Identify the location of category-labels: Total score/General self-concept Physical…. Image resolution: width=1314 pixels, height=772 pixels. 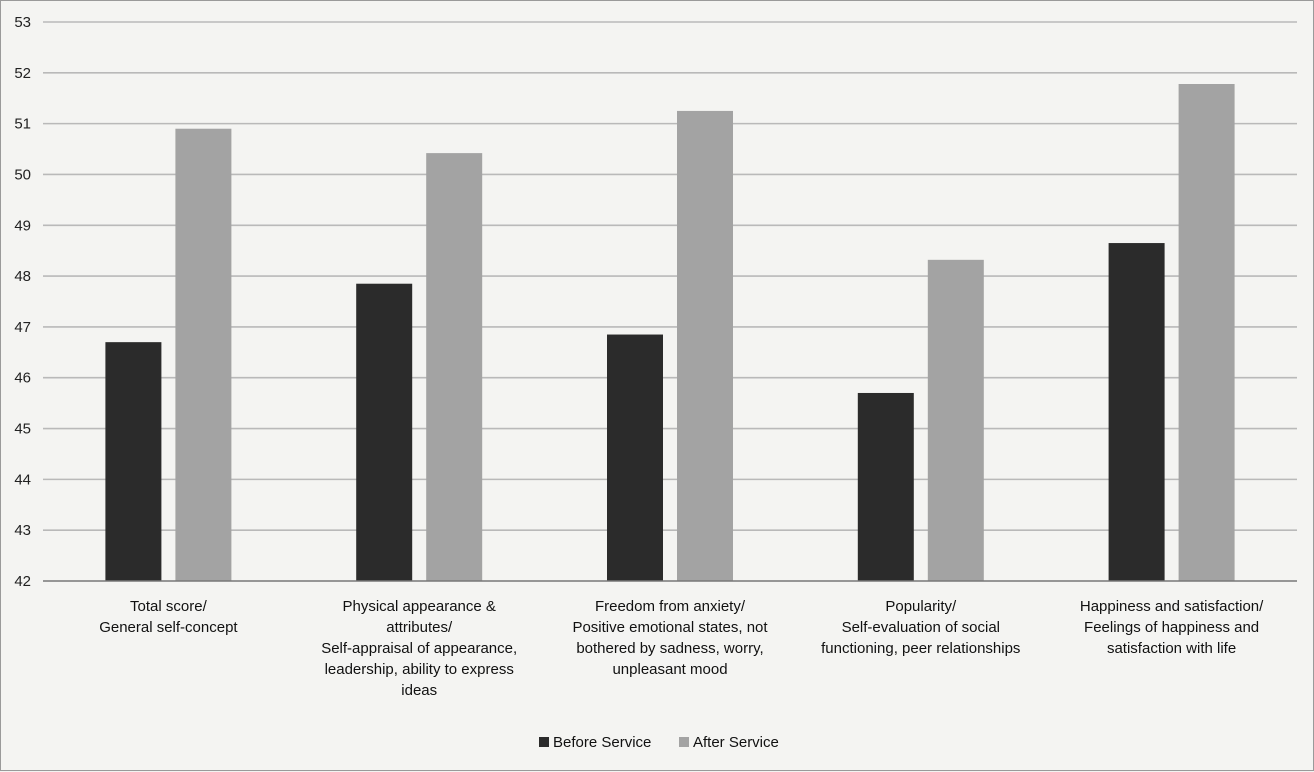
(681, 648).